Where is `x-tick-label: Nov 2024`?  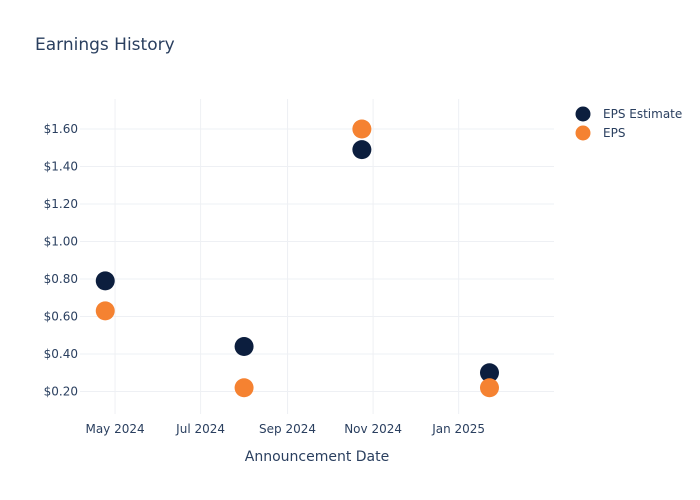
x-tick-label: Nov 2024 is located at coordinates (373, 429).